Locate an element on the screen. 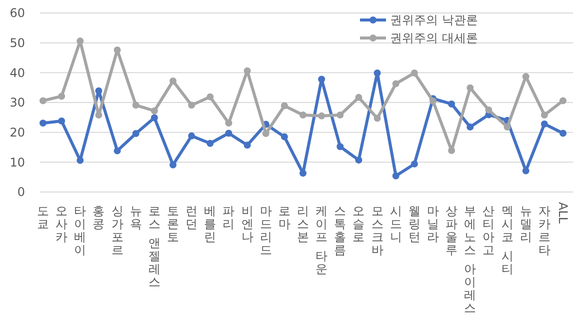  x-tick-label: 자카르타 is located at coordinates (544, 230).